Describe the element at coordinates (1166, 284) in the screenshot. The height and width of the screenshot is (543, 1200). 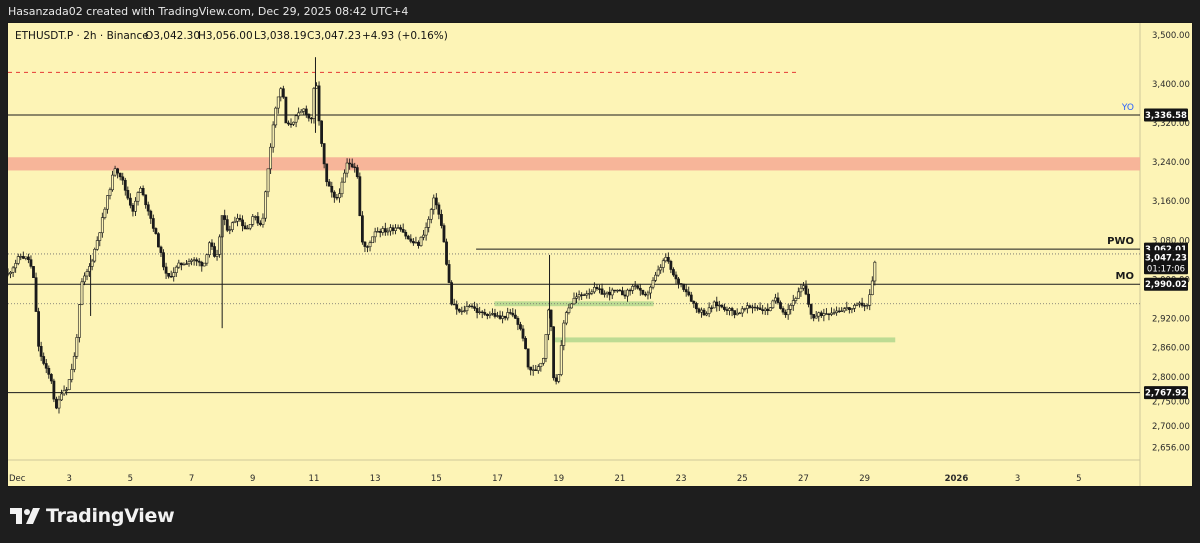
I see `level-price-mo-tag` at that location.